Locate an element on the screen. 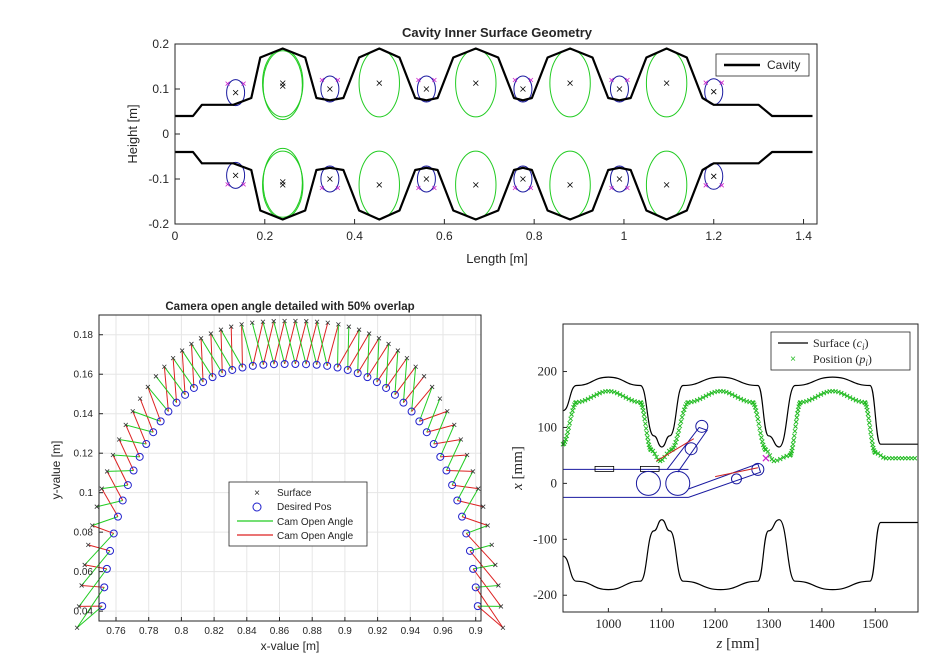 The height and width of the screenshot is (669, 943). legend-swatch-surface: × is located at coordinates (257, 493).